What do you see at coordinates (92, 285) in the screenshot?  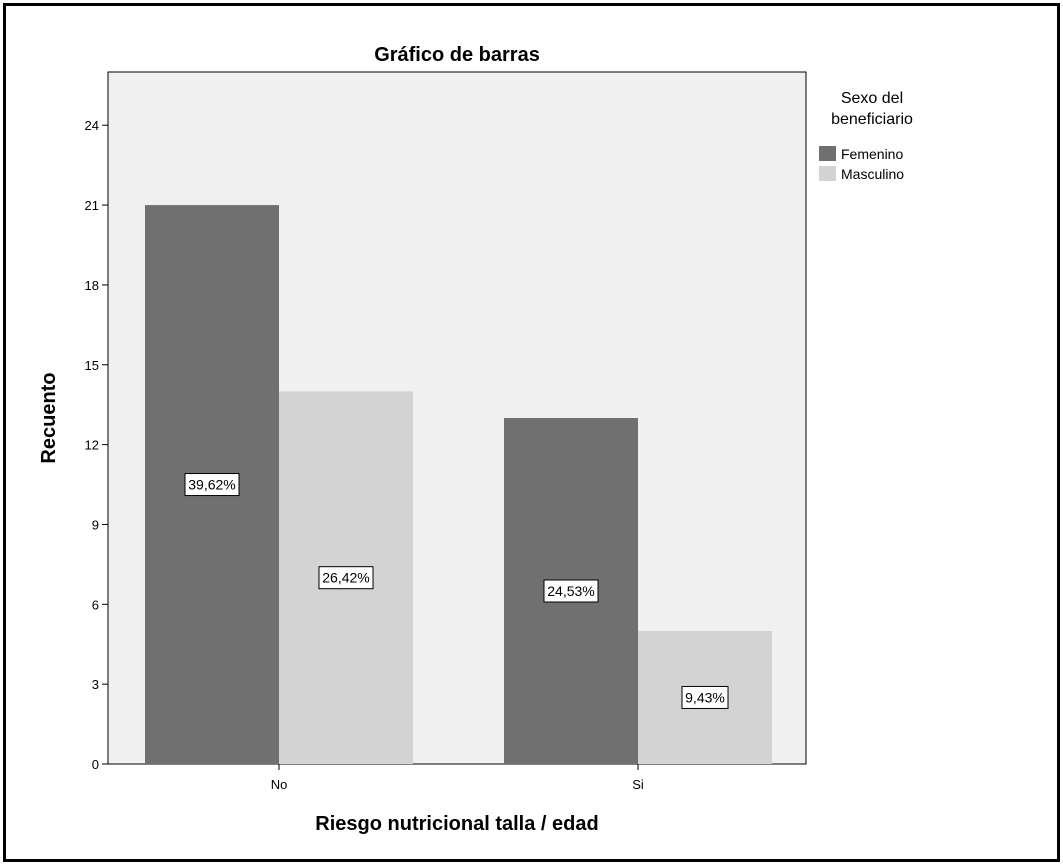 I see `y-tick-label: 18` at bounding box center [92, 285].